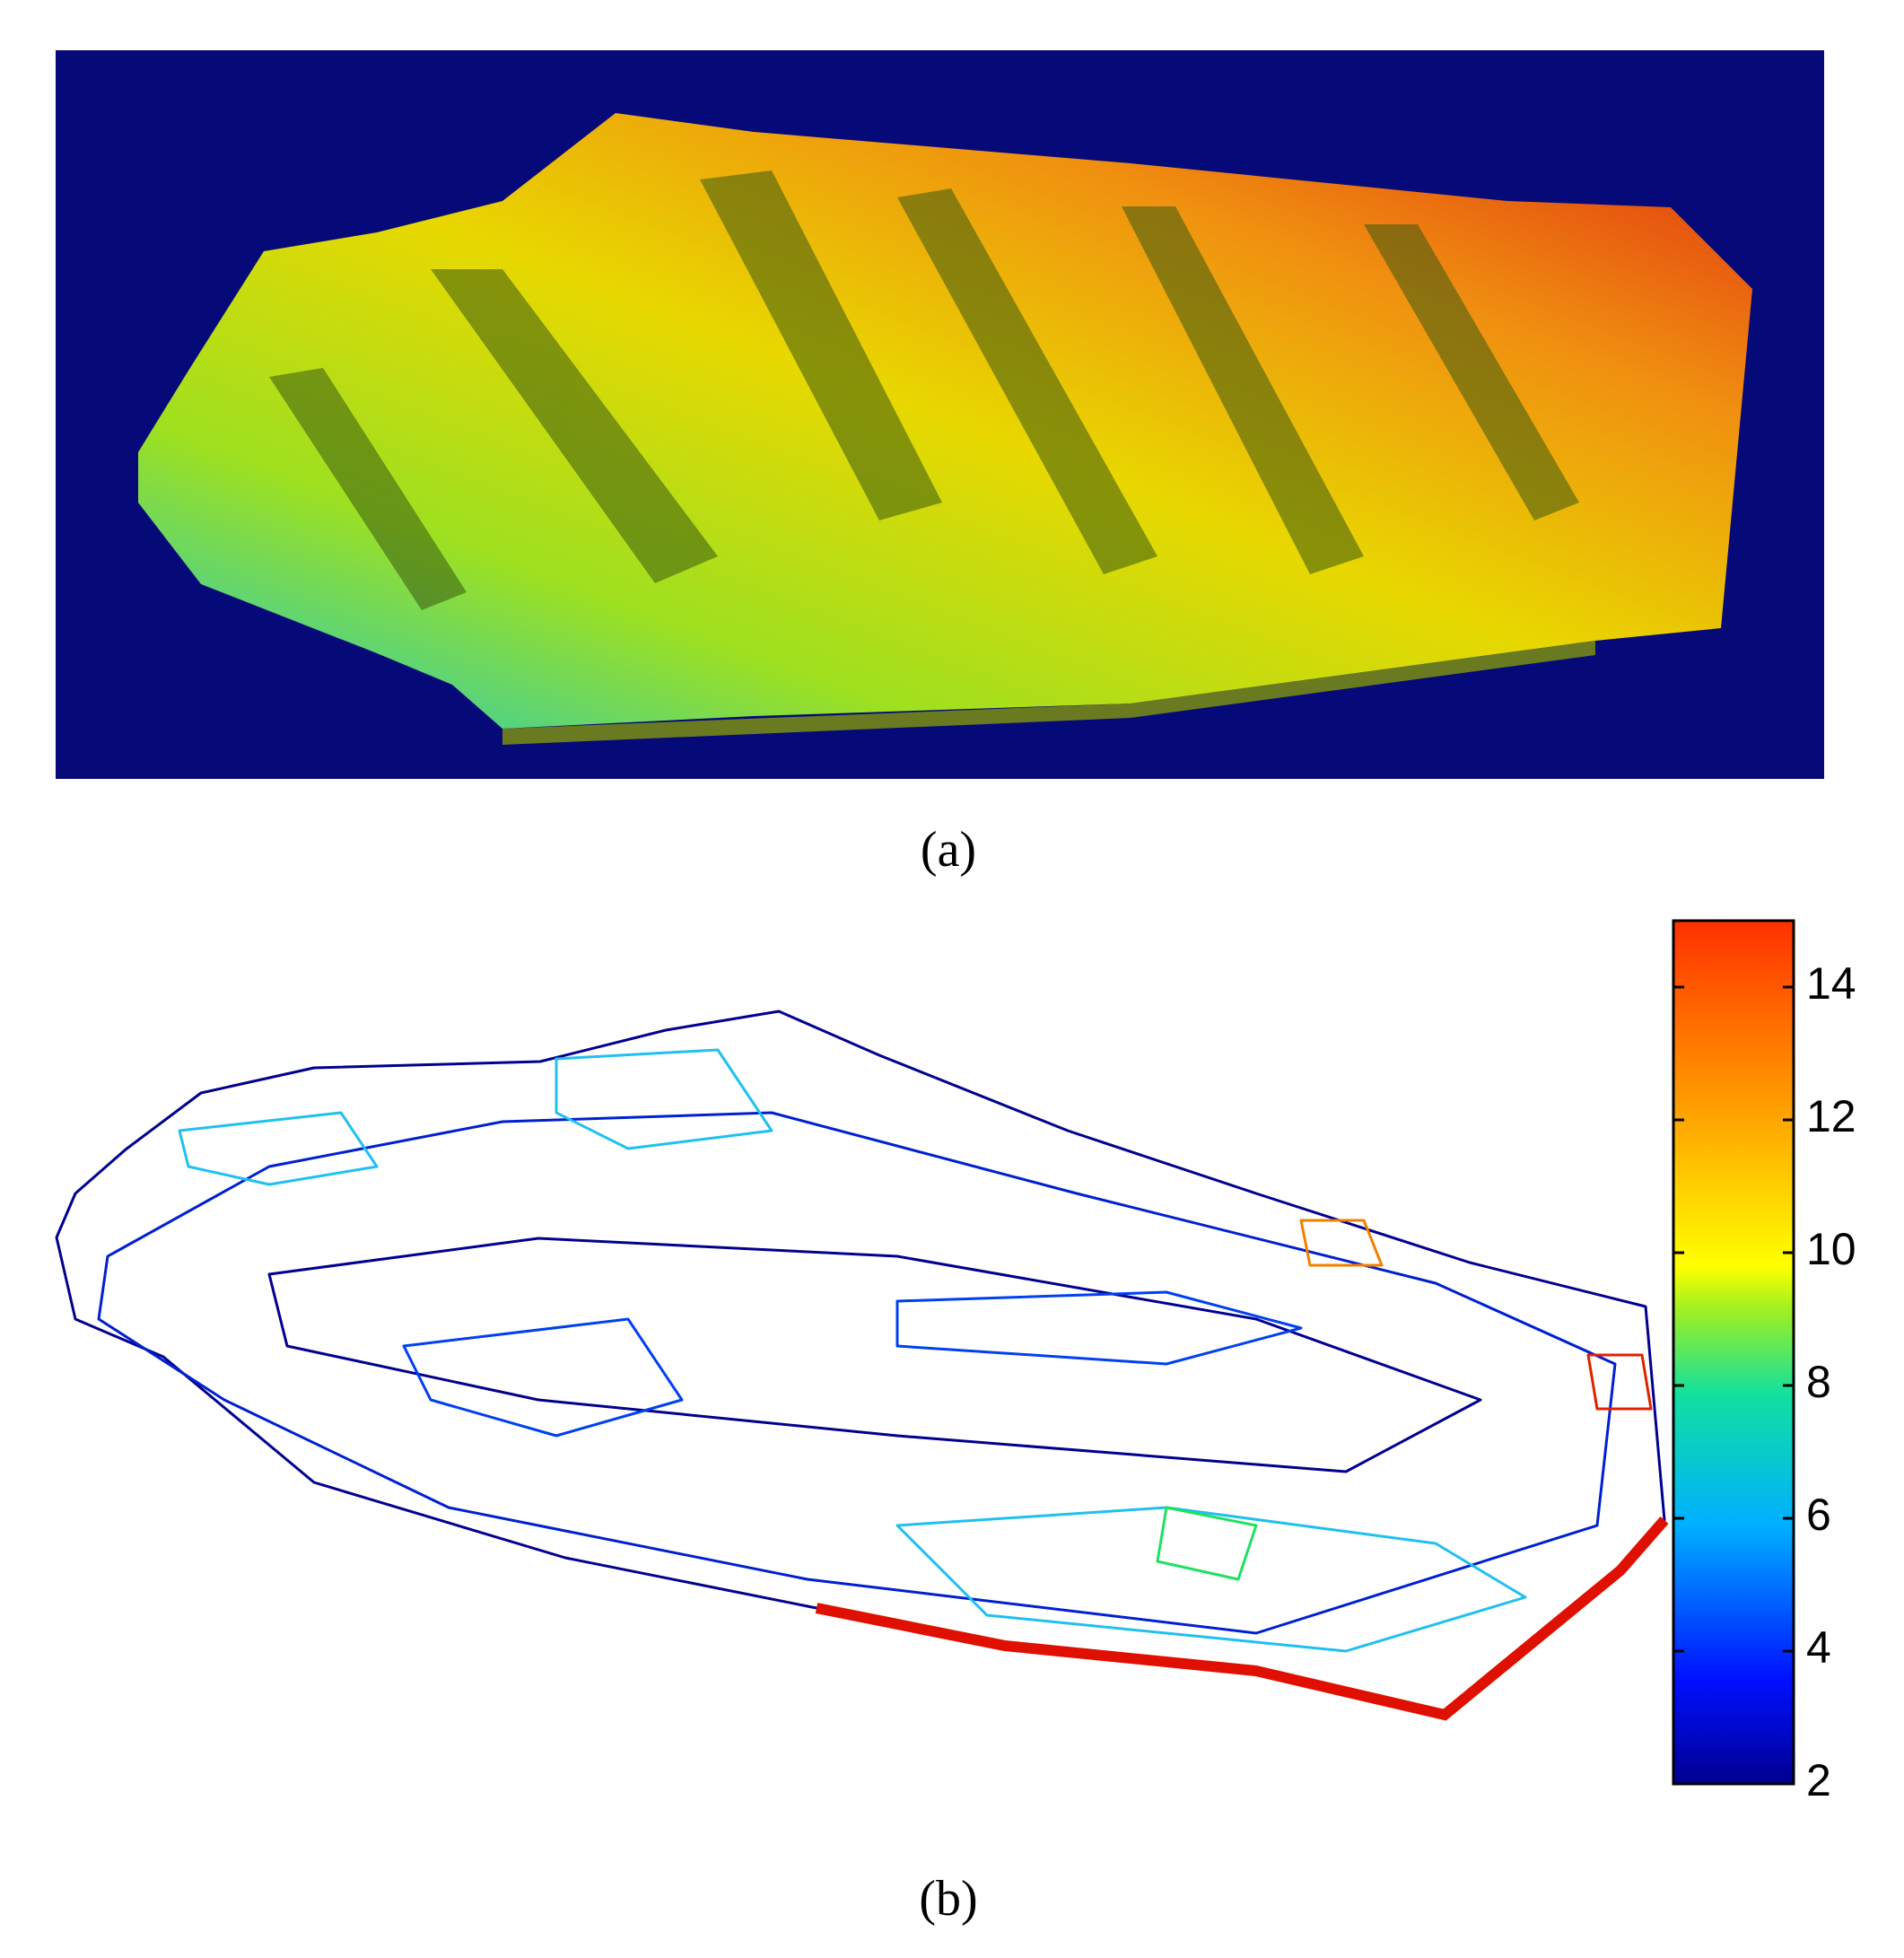 This screenshot has height=1958, width=1904. What do you see at coordinates (1818, 1515) in the screenshot?
I see `colorbar-tick-label: 6` at bounding box center [1818, 1515].